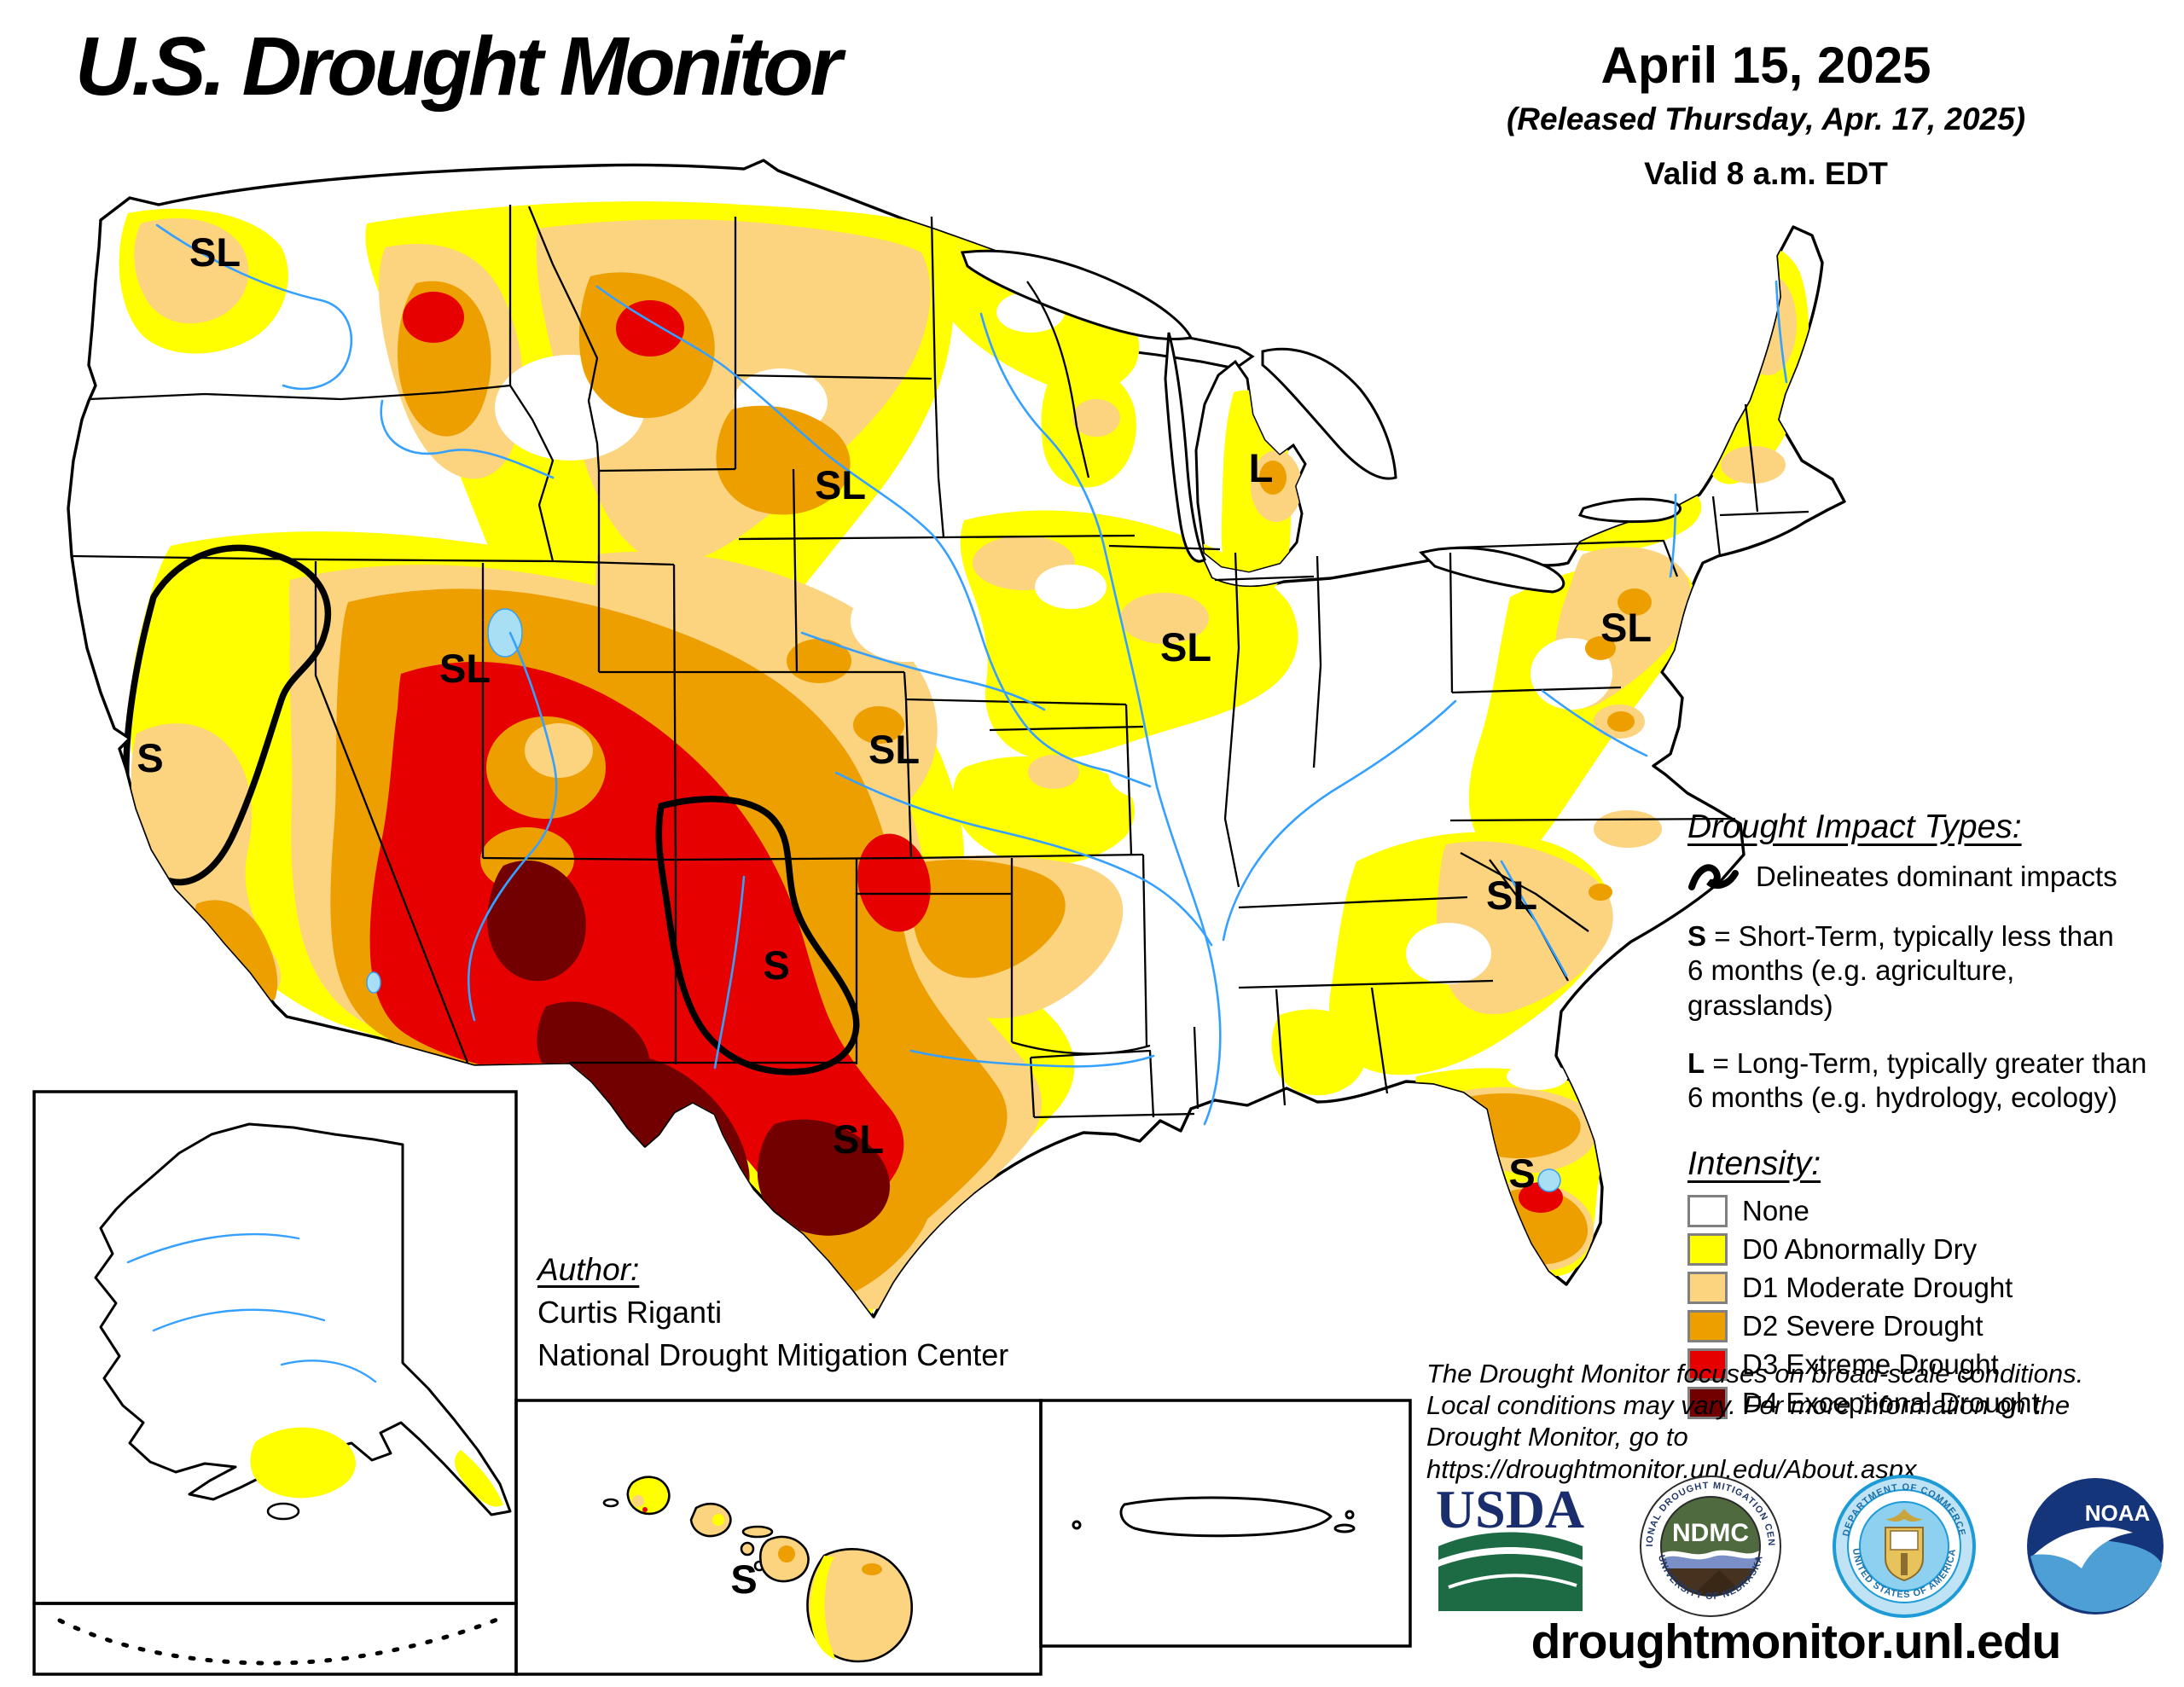 This screenshot has width=2184, height=1687. What do you see at coordinates (1754, 1164) in the screenshot?
I see `intensity-heading: Intensity:` at bounding box center [1754, 1164].